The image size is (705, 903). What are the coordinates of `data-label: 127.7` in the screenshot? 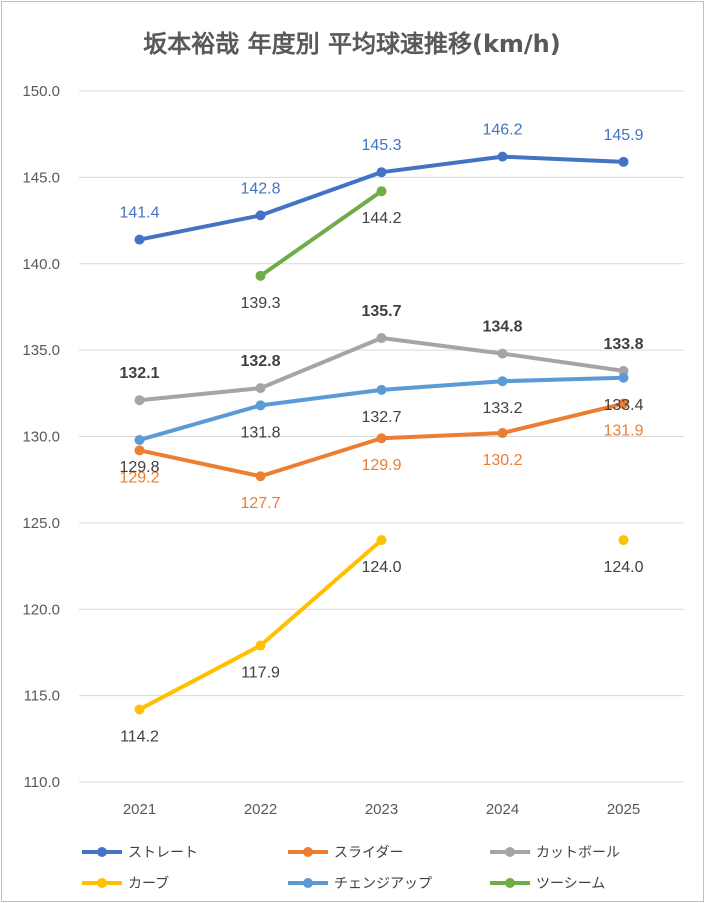 It's located at (260, 503).